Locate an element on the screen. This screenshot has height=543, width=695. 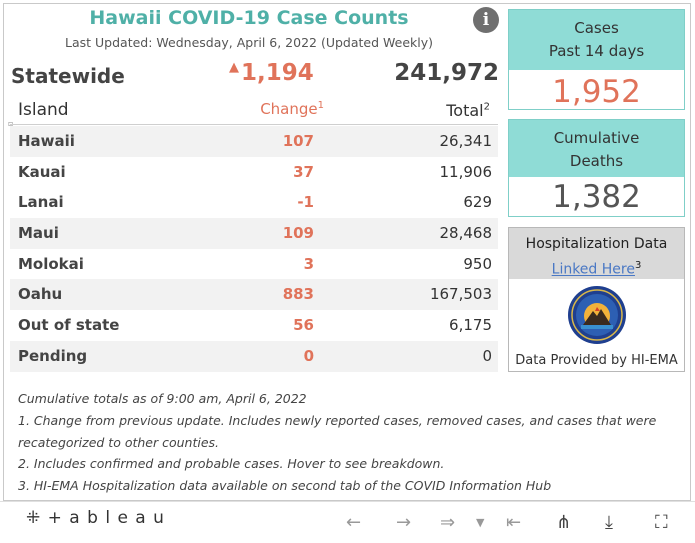
island-name: Kauai is located at coordinates (42, 171).